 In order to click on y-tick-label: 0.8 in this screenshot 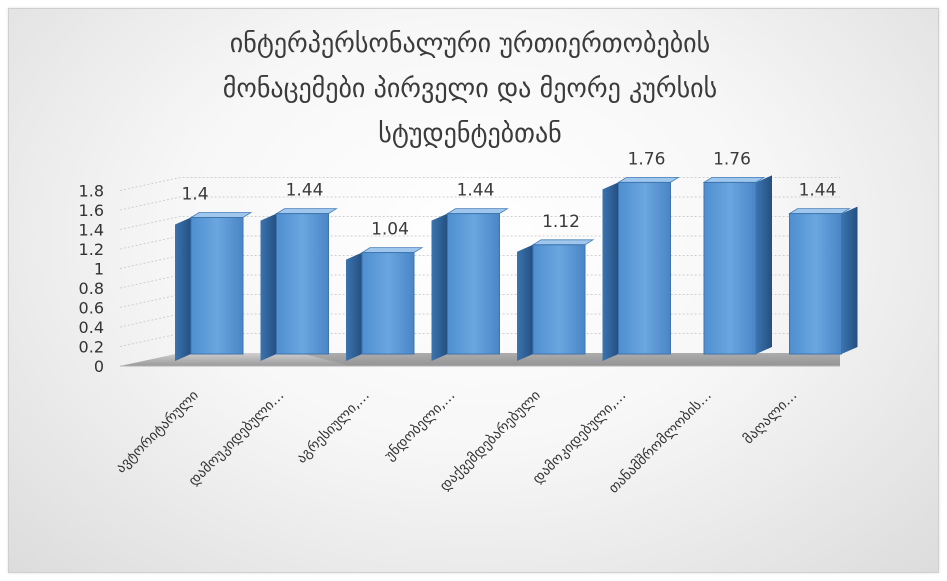, I will do `click(91, 288)`.